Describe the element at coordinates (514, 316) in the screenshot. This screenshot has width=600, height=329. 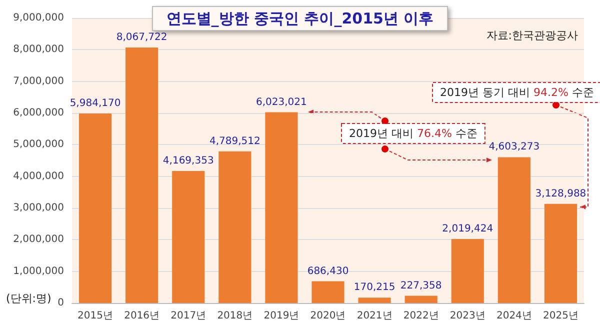
I see `x-tick-label: 2024년` at that location.